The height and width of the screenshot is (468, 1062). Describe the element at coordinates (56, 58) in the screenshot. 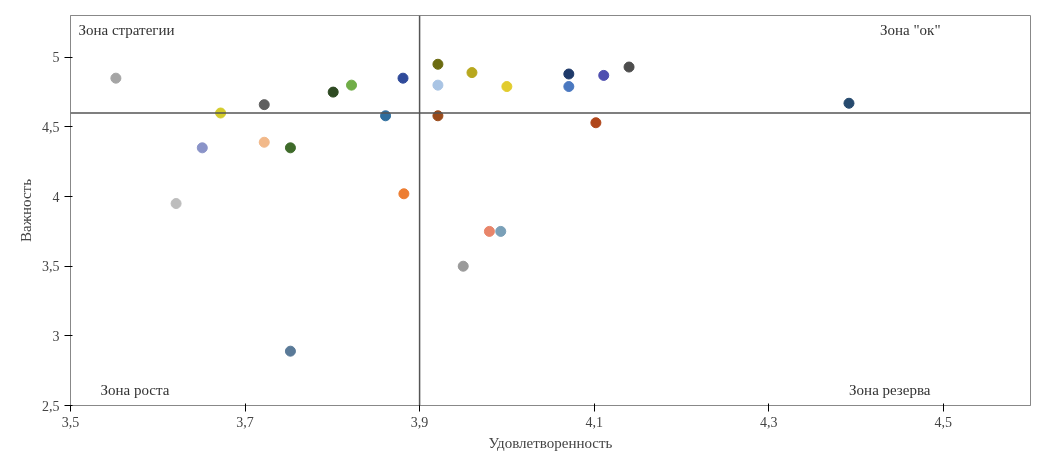

I see `y-tick-label: 5` at that location.